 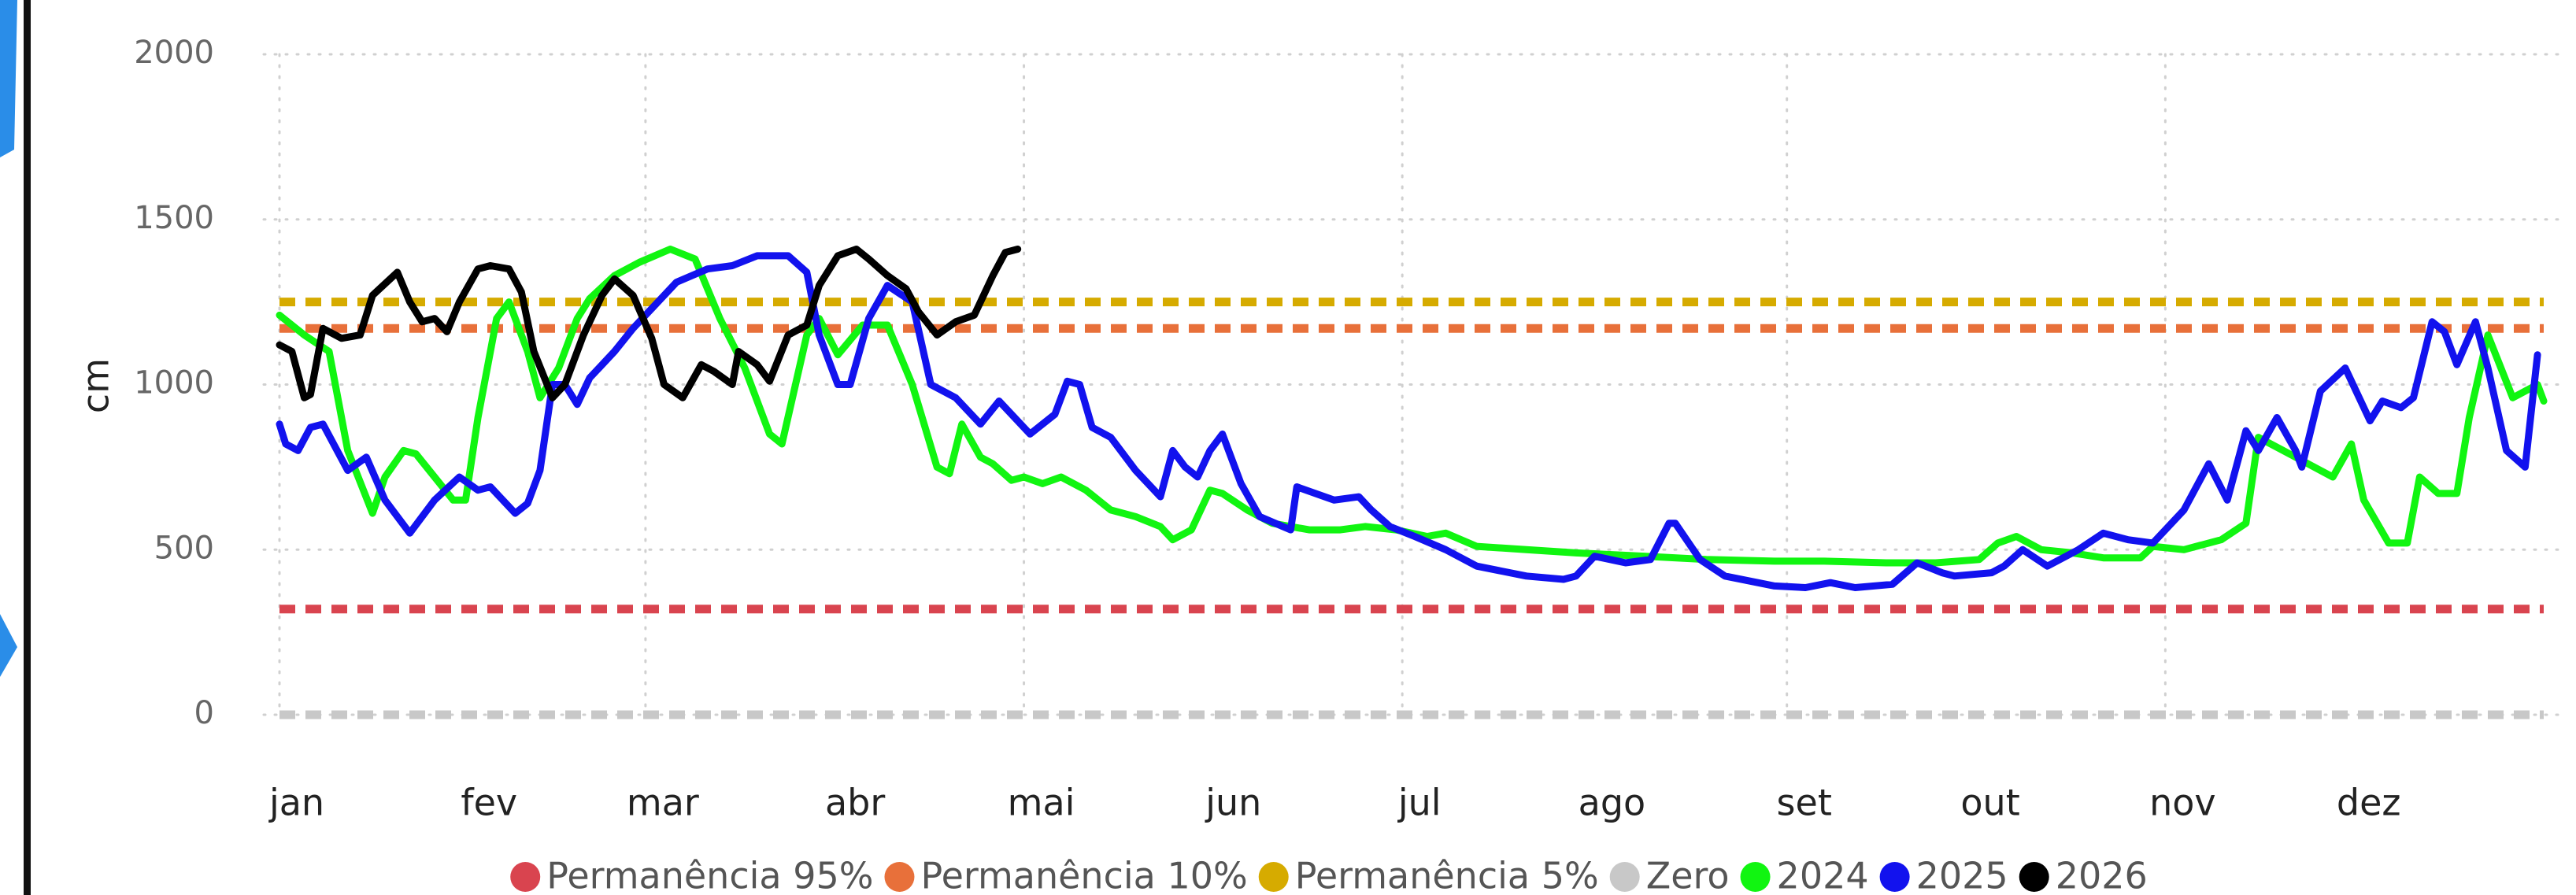 What do you see at coordinates (1688, 875) in the screenshot?
I see `legend-label: Zero` at bounding box center [1688, 875].